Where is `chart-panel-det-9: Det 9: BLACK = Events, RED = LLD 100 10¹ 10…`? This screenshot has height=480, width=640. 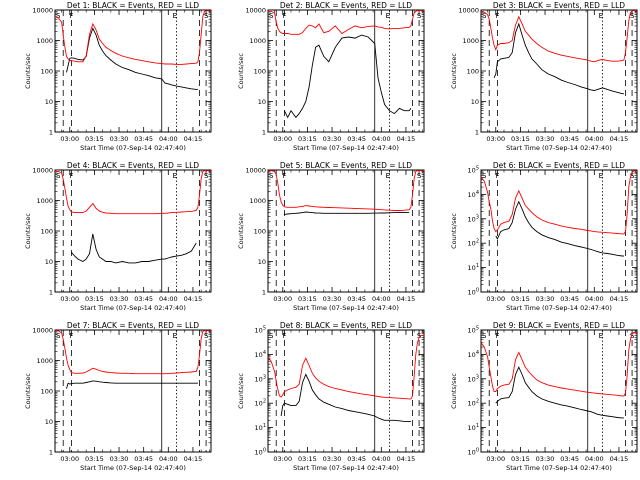
chart-panel-det-9: Det 9: BLACK = Events, RED = LLD 100 10¹ 10… is located at coordinates (544, 396).